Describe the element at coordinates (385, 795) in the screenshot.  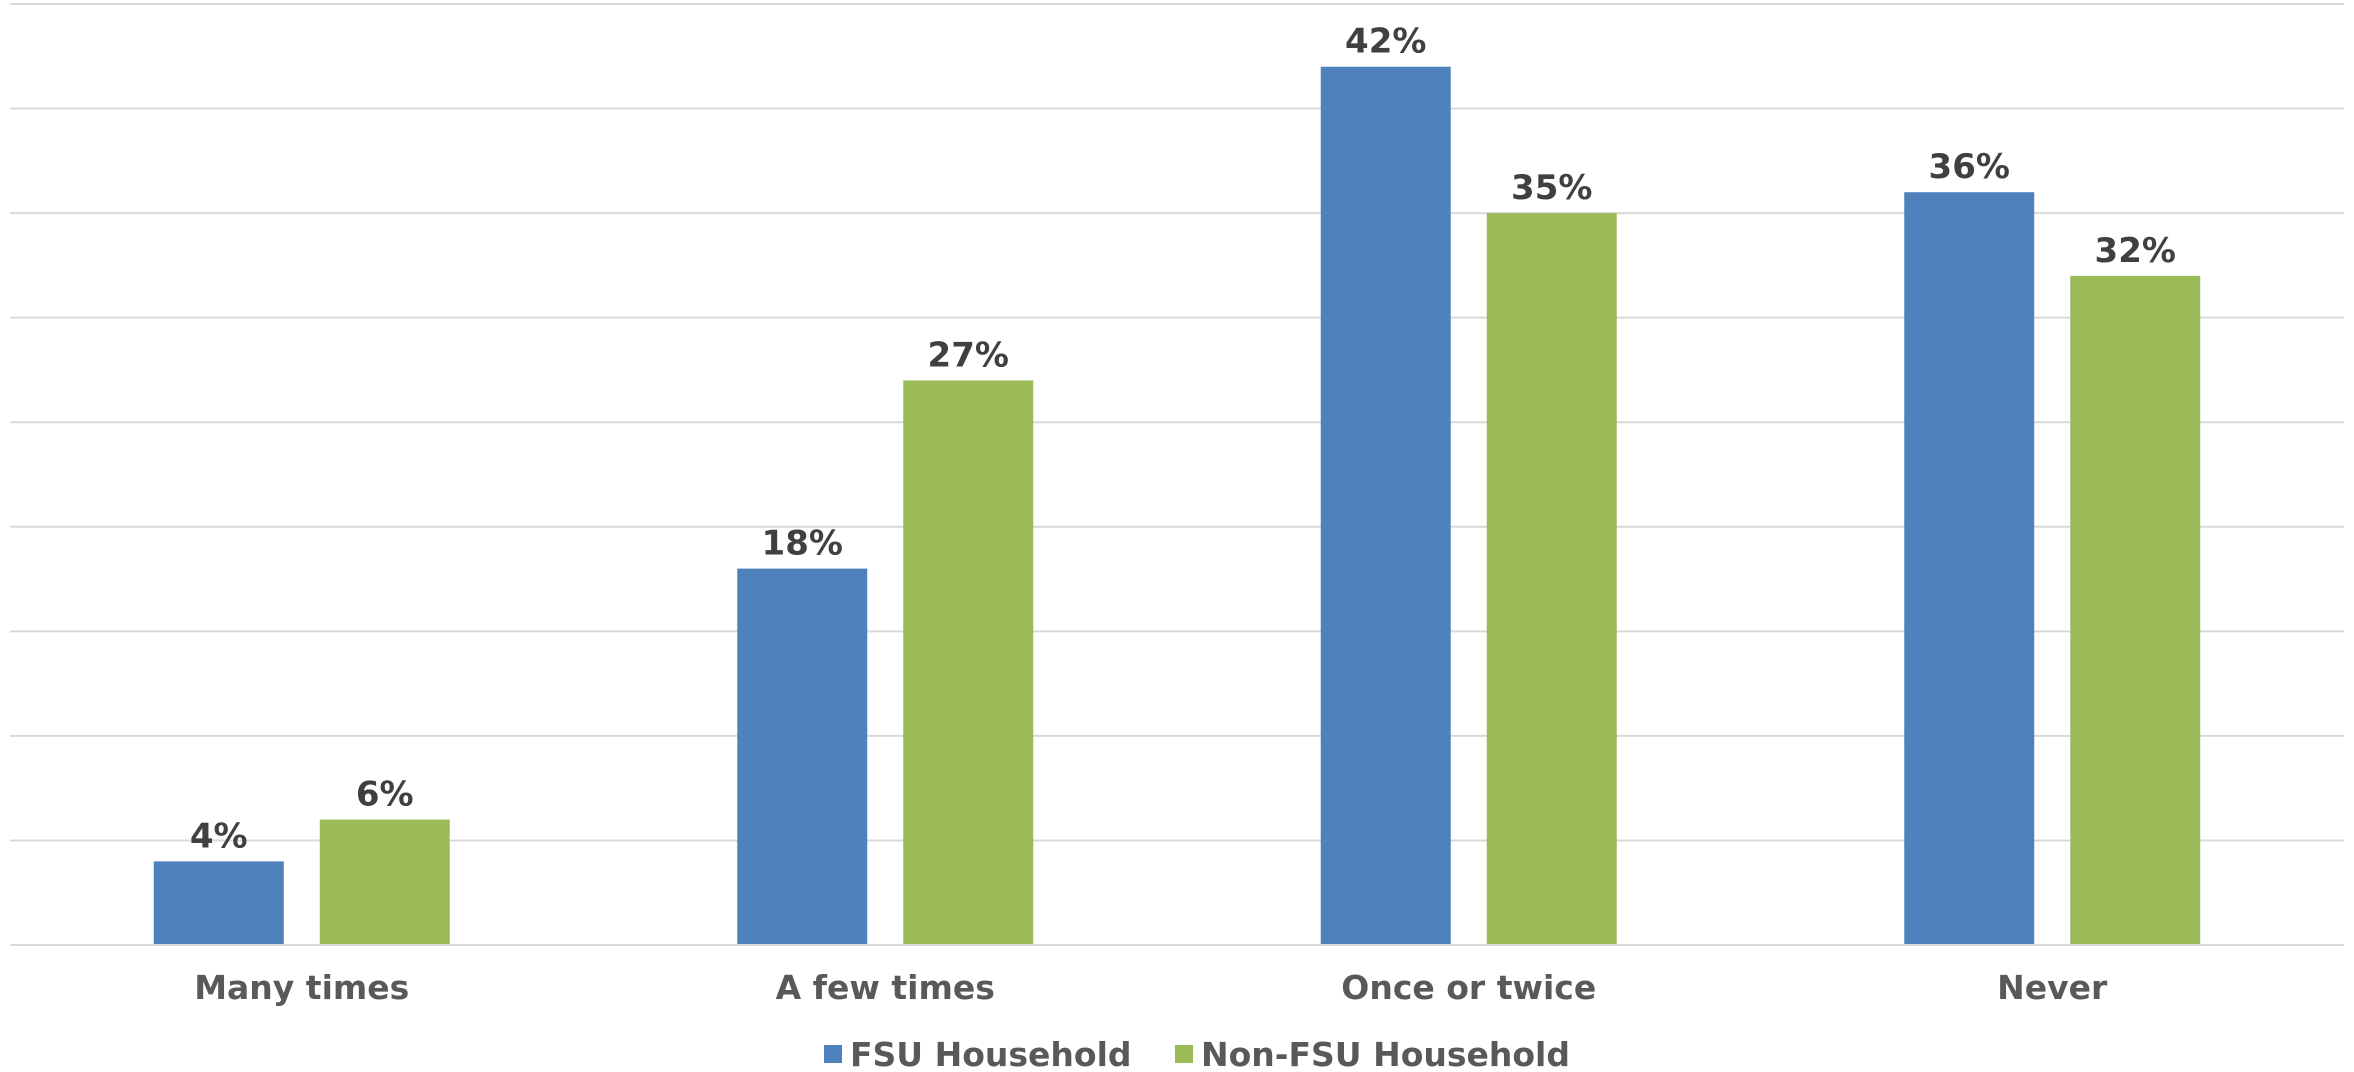
I see `data-label: 6%` at that location.